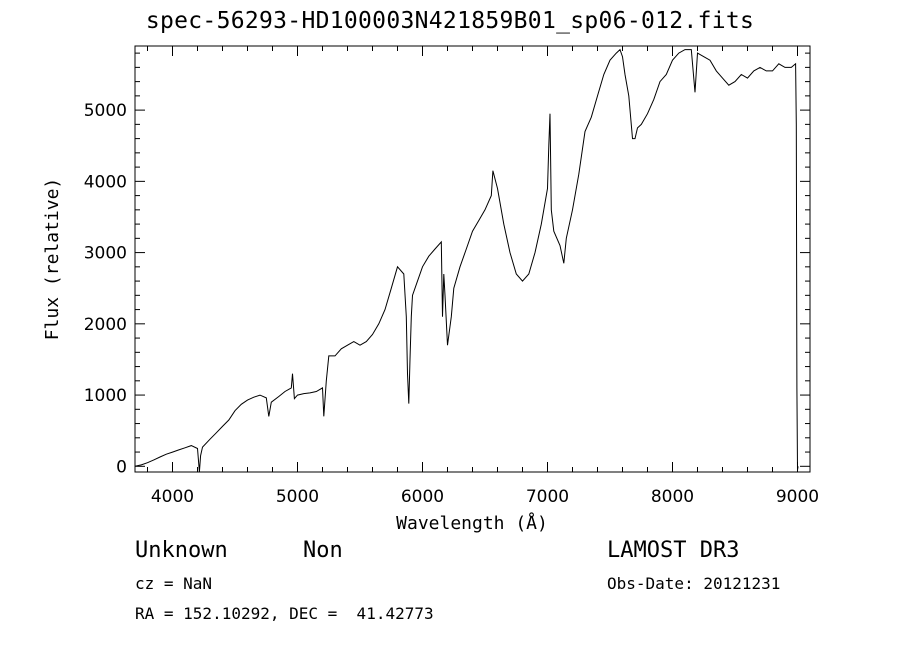 The image size is (900, 649). Describe the element at coordinates (105, 396) in the screenshot. I see `y-tick-label: 1000` at that location.